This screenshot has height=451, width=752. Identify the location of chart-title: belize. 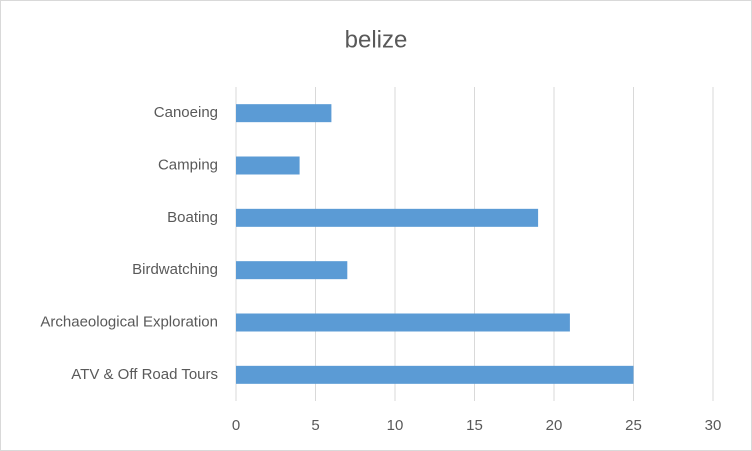
(376, 39).